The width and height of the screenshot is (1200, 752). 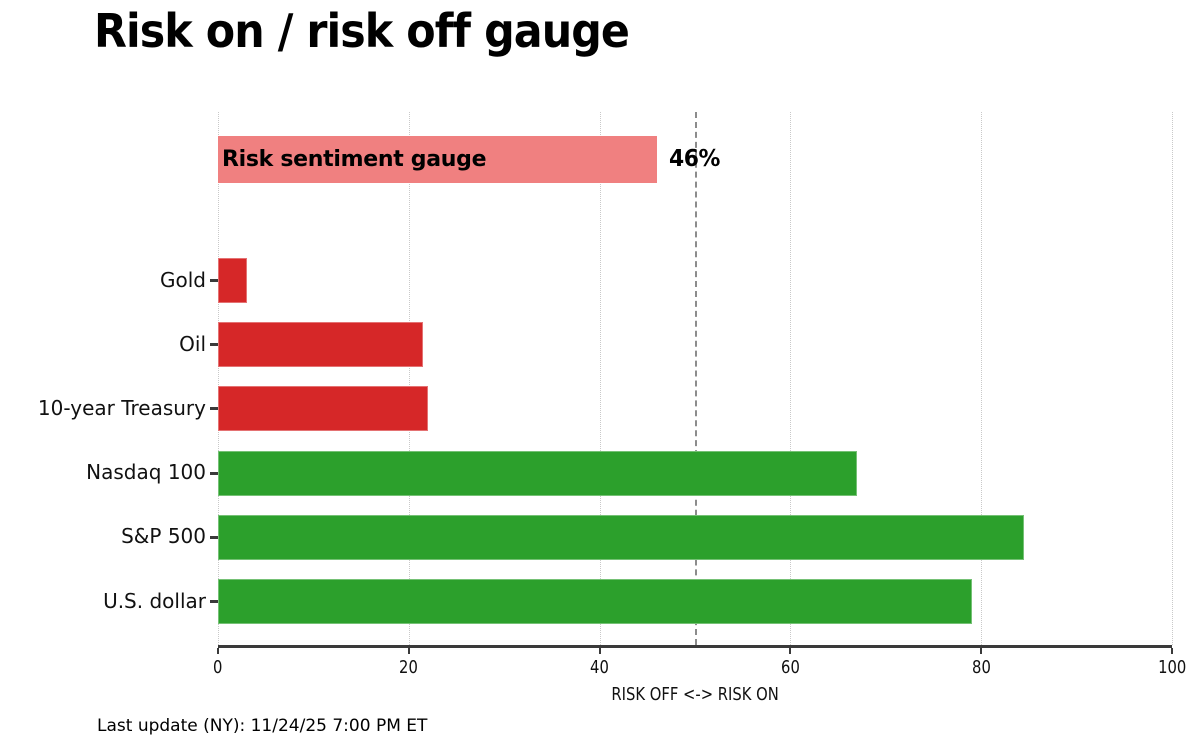 I want to click on y-label-u-s-dollar: U.S. dollar, so click(x=154, y=600).